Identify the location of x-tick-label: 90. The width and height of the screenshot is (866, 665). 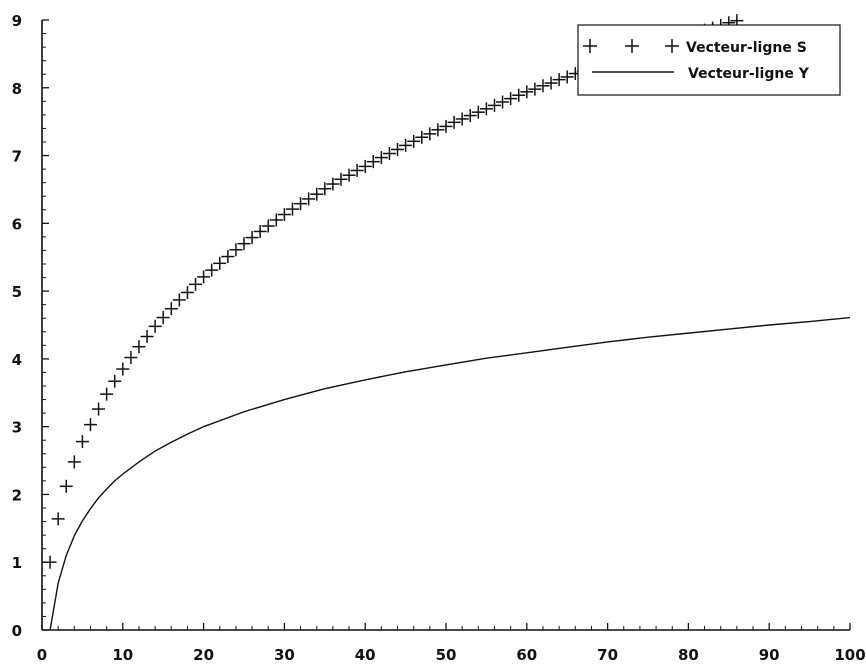
(769, 655).